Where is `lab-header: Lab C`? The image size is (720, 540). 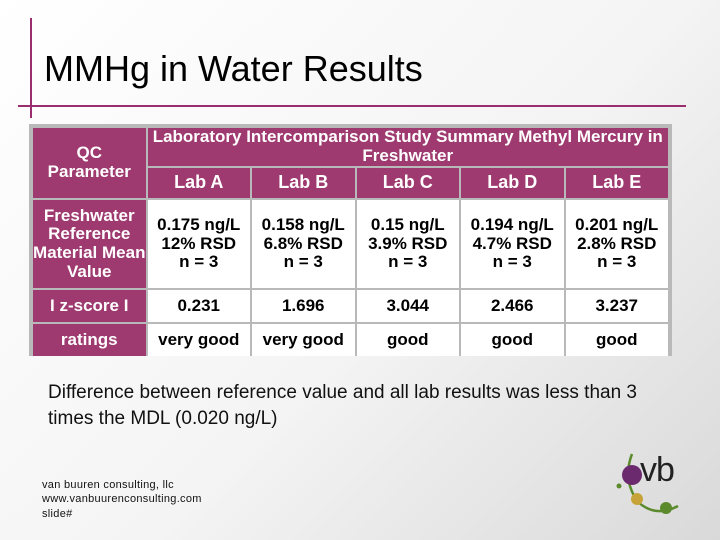 lab-header: Lab C is located at coordinates (407, 183).